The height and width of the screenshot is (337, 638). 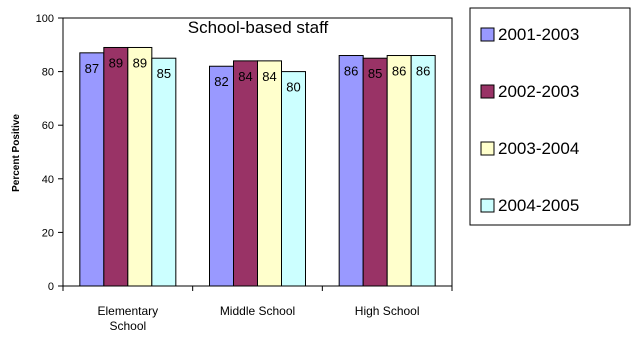 I want to click on y-tick-label: 100, so click(x=45, y=19).